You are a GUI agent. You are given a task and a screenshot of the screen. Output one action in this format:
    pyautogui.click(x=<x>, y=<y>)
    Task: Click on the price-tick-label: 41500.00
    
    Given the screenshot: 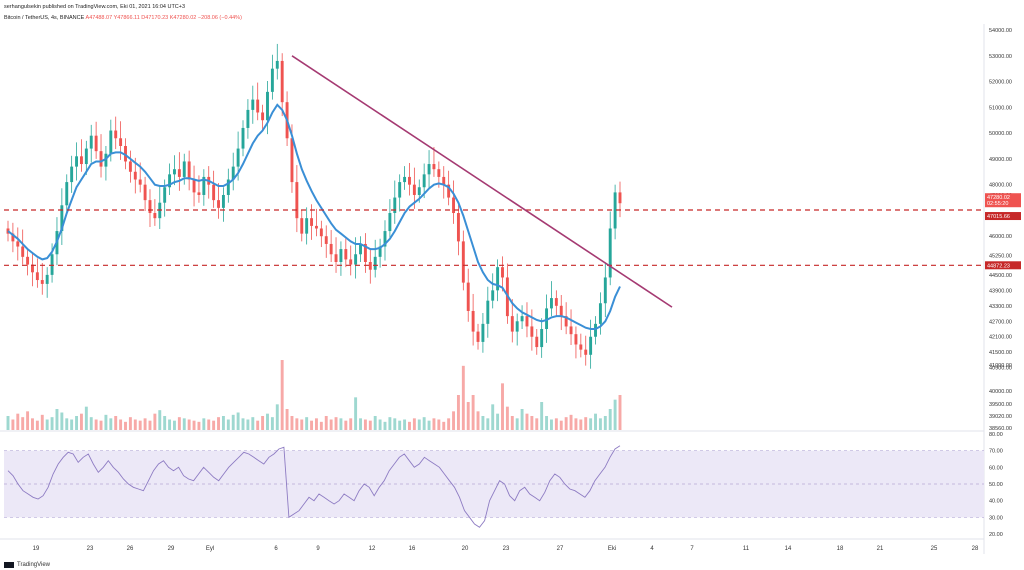 What is the action you would take?
    pyautogui.click(x=1000, y=353)
    